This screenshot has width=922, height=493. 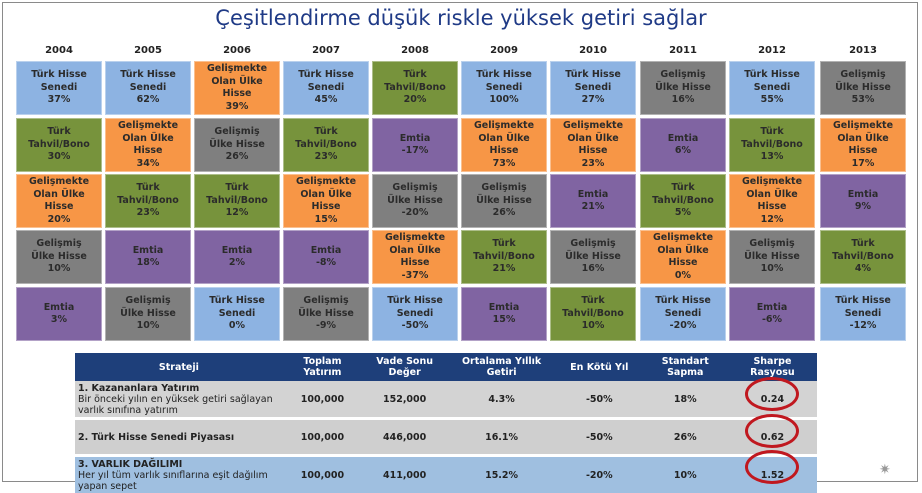 What do you see at coordinates (326, 100) in the screenshot?
I see `return-value: 45%` at bounding box center [326, 100].